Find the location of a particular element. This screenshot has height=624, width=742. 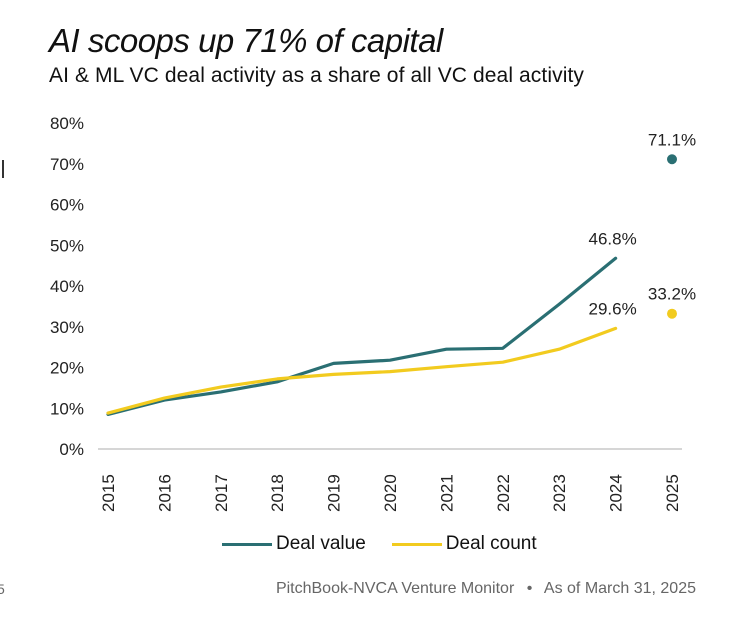

y-tick-label: 40% is located at coordinates (67, 286).